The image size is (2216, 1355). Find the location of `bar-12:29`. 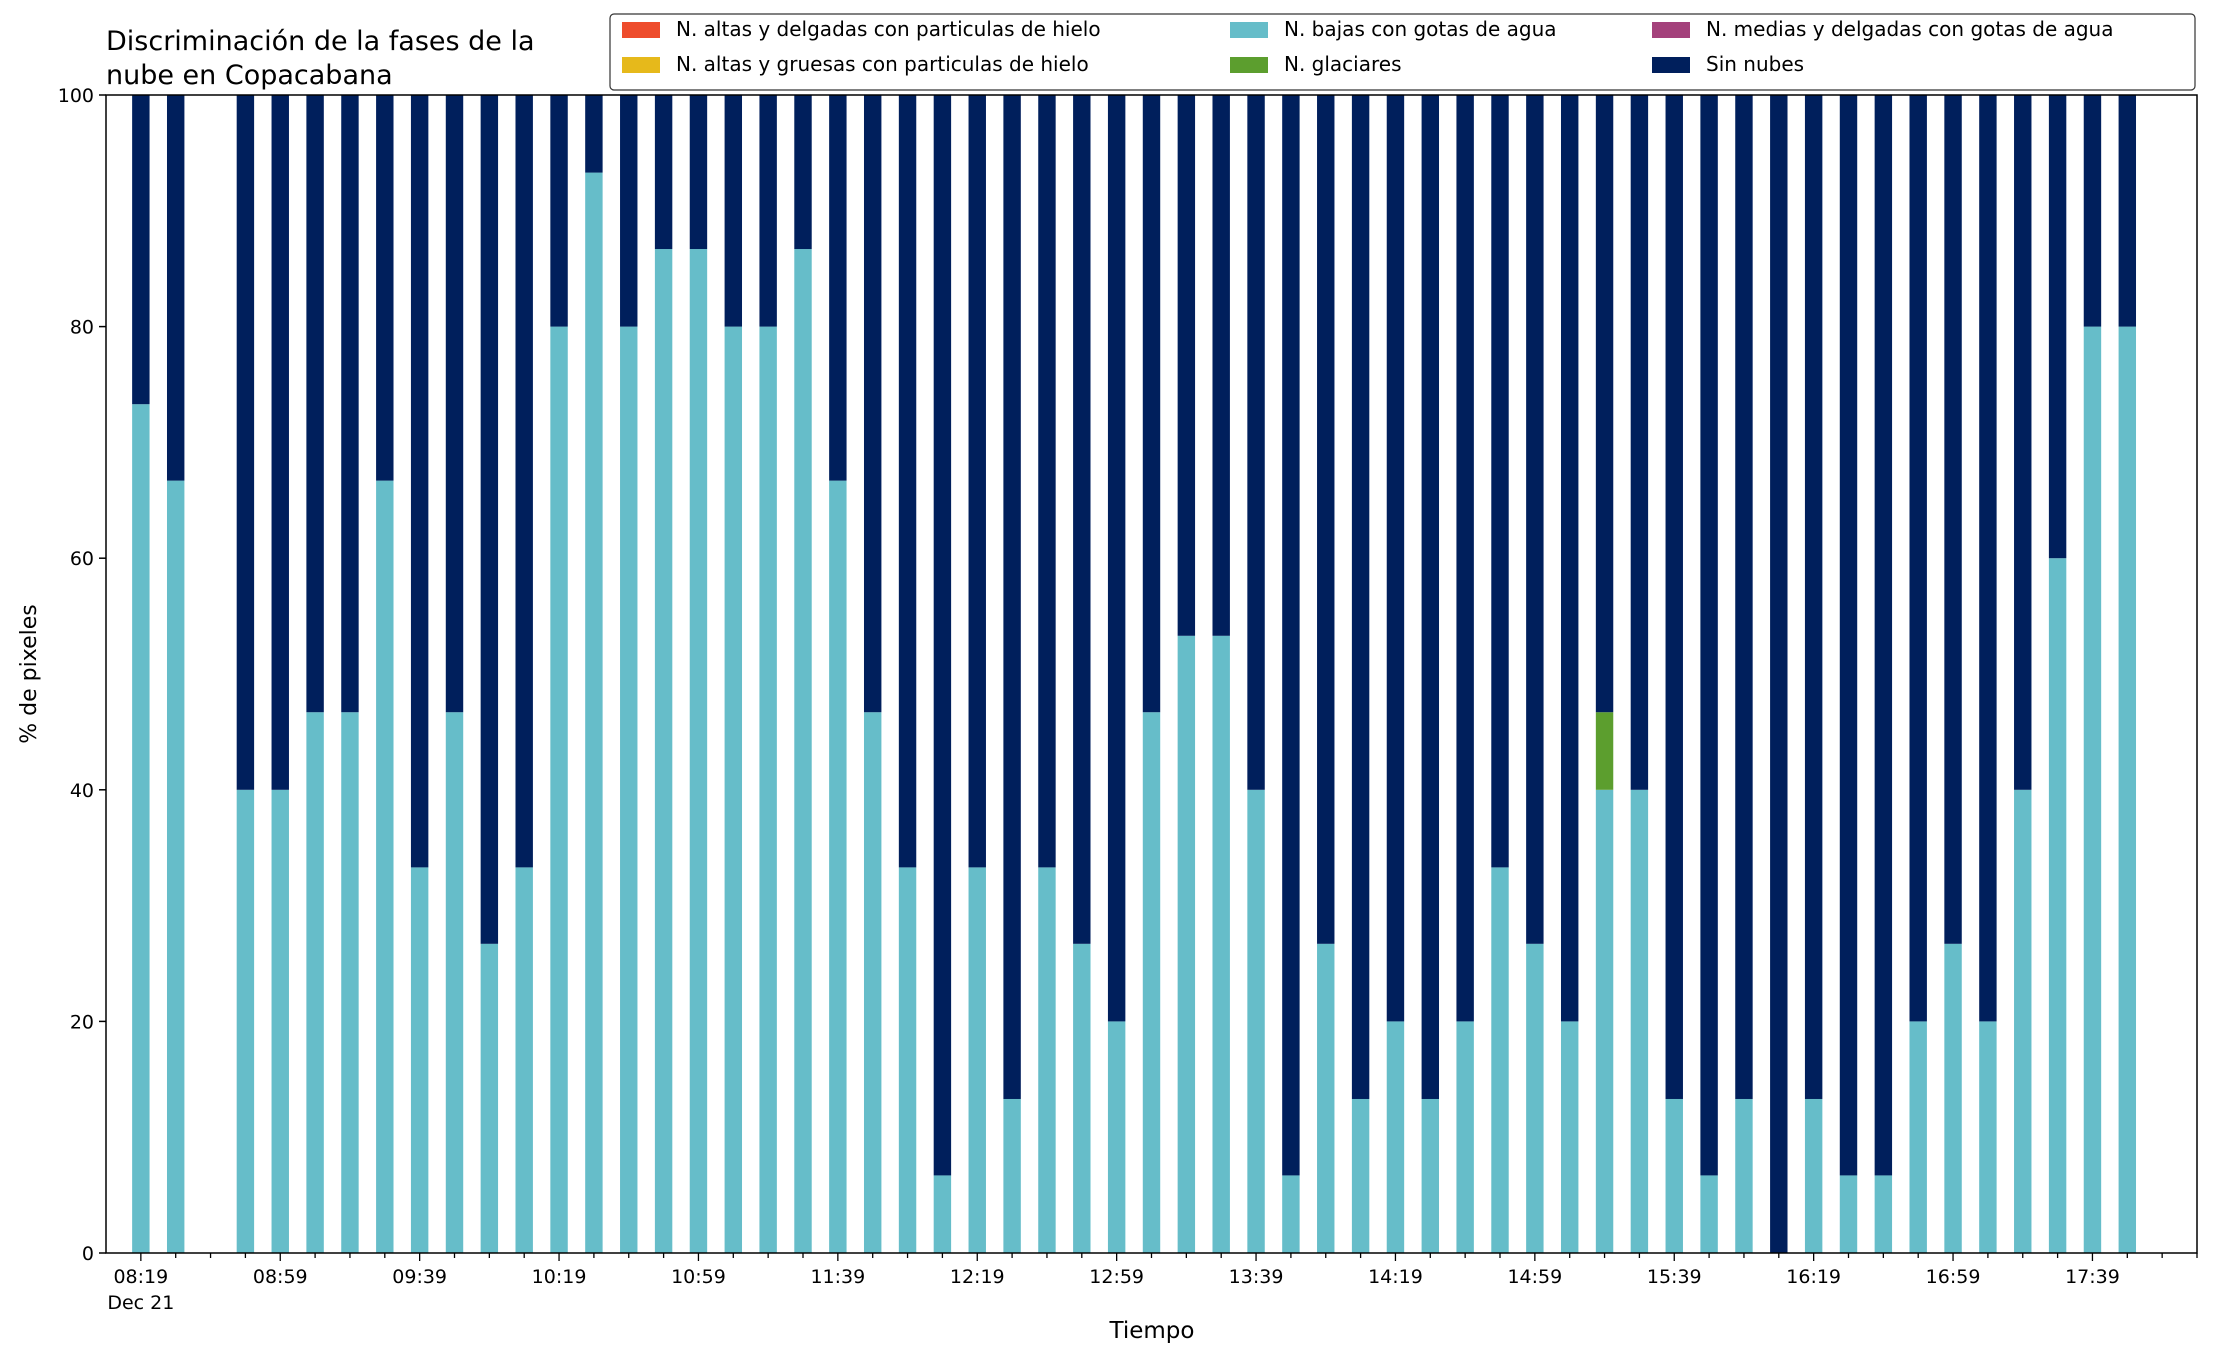

bar-12:29 is located at coordinates (1012, 674).